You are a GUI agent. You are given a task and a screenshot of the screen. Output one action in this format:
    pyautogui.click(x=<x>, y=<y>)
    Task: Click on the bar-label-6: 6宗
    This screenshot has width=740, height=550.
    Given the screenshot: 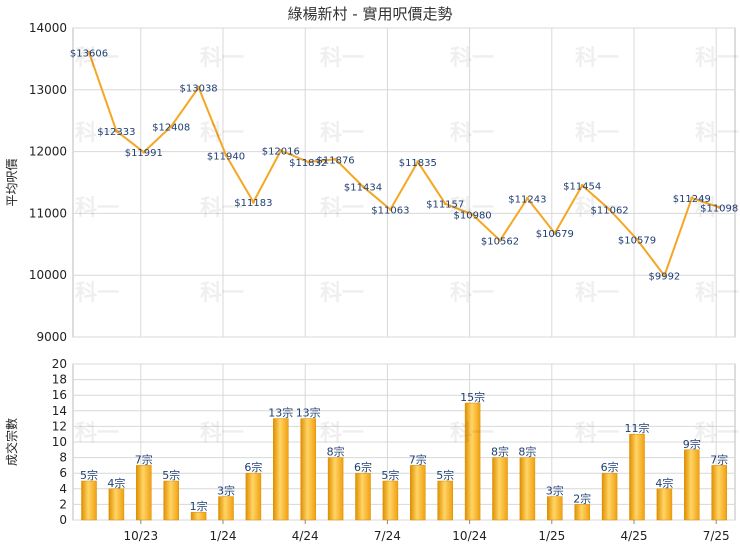 What is the action you would take?
    pyautogui.click(x=253, y=467)
    